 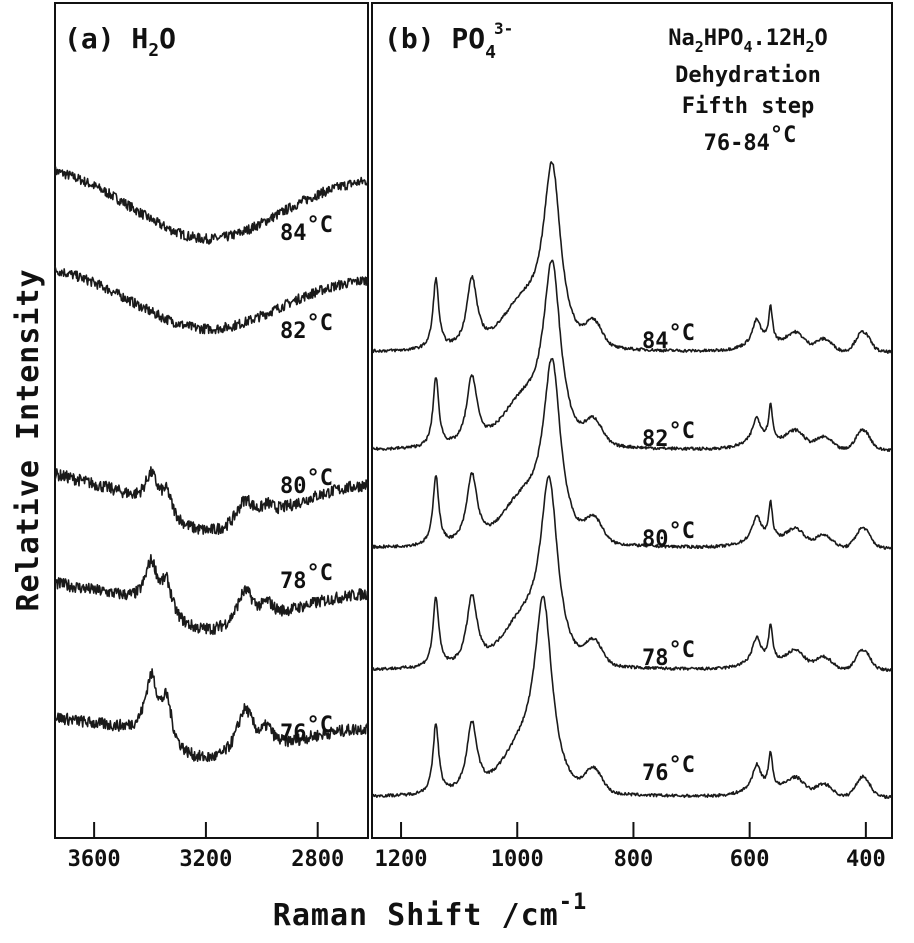 I want to click on x-axis-title-text: Raman Shift /cm, so click(x=416, y=915).